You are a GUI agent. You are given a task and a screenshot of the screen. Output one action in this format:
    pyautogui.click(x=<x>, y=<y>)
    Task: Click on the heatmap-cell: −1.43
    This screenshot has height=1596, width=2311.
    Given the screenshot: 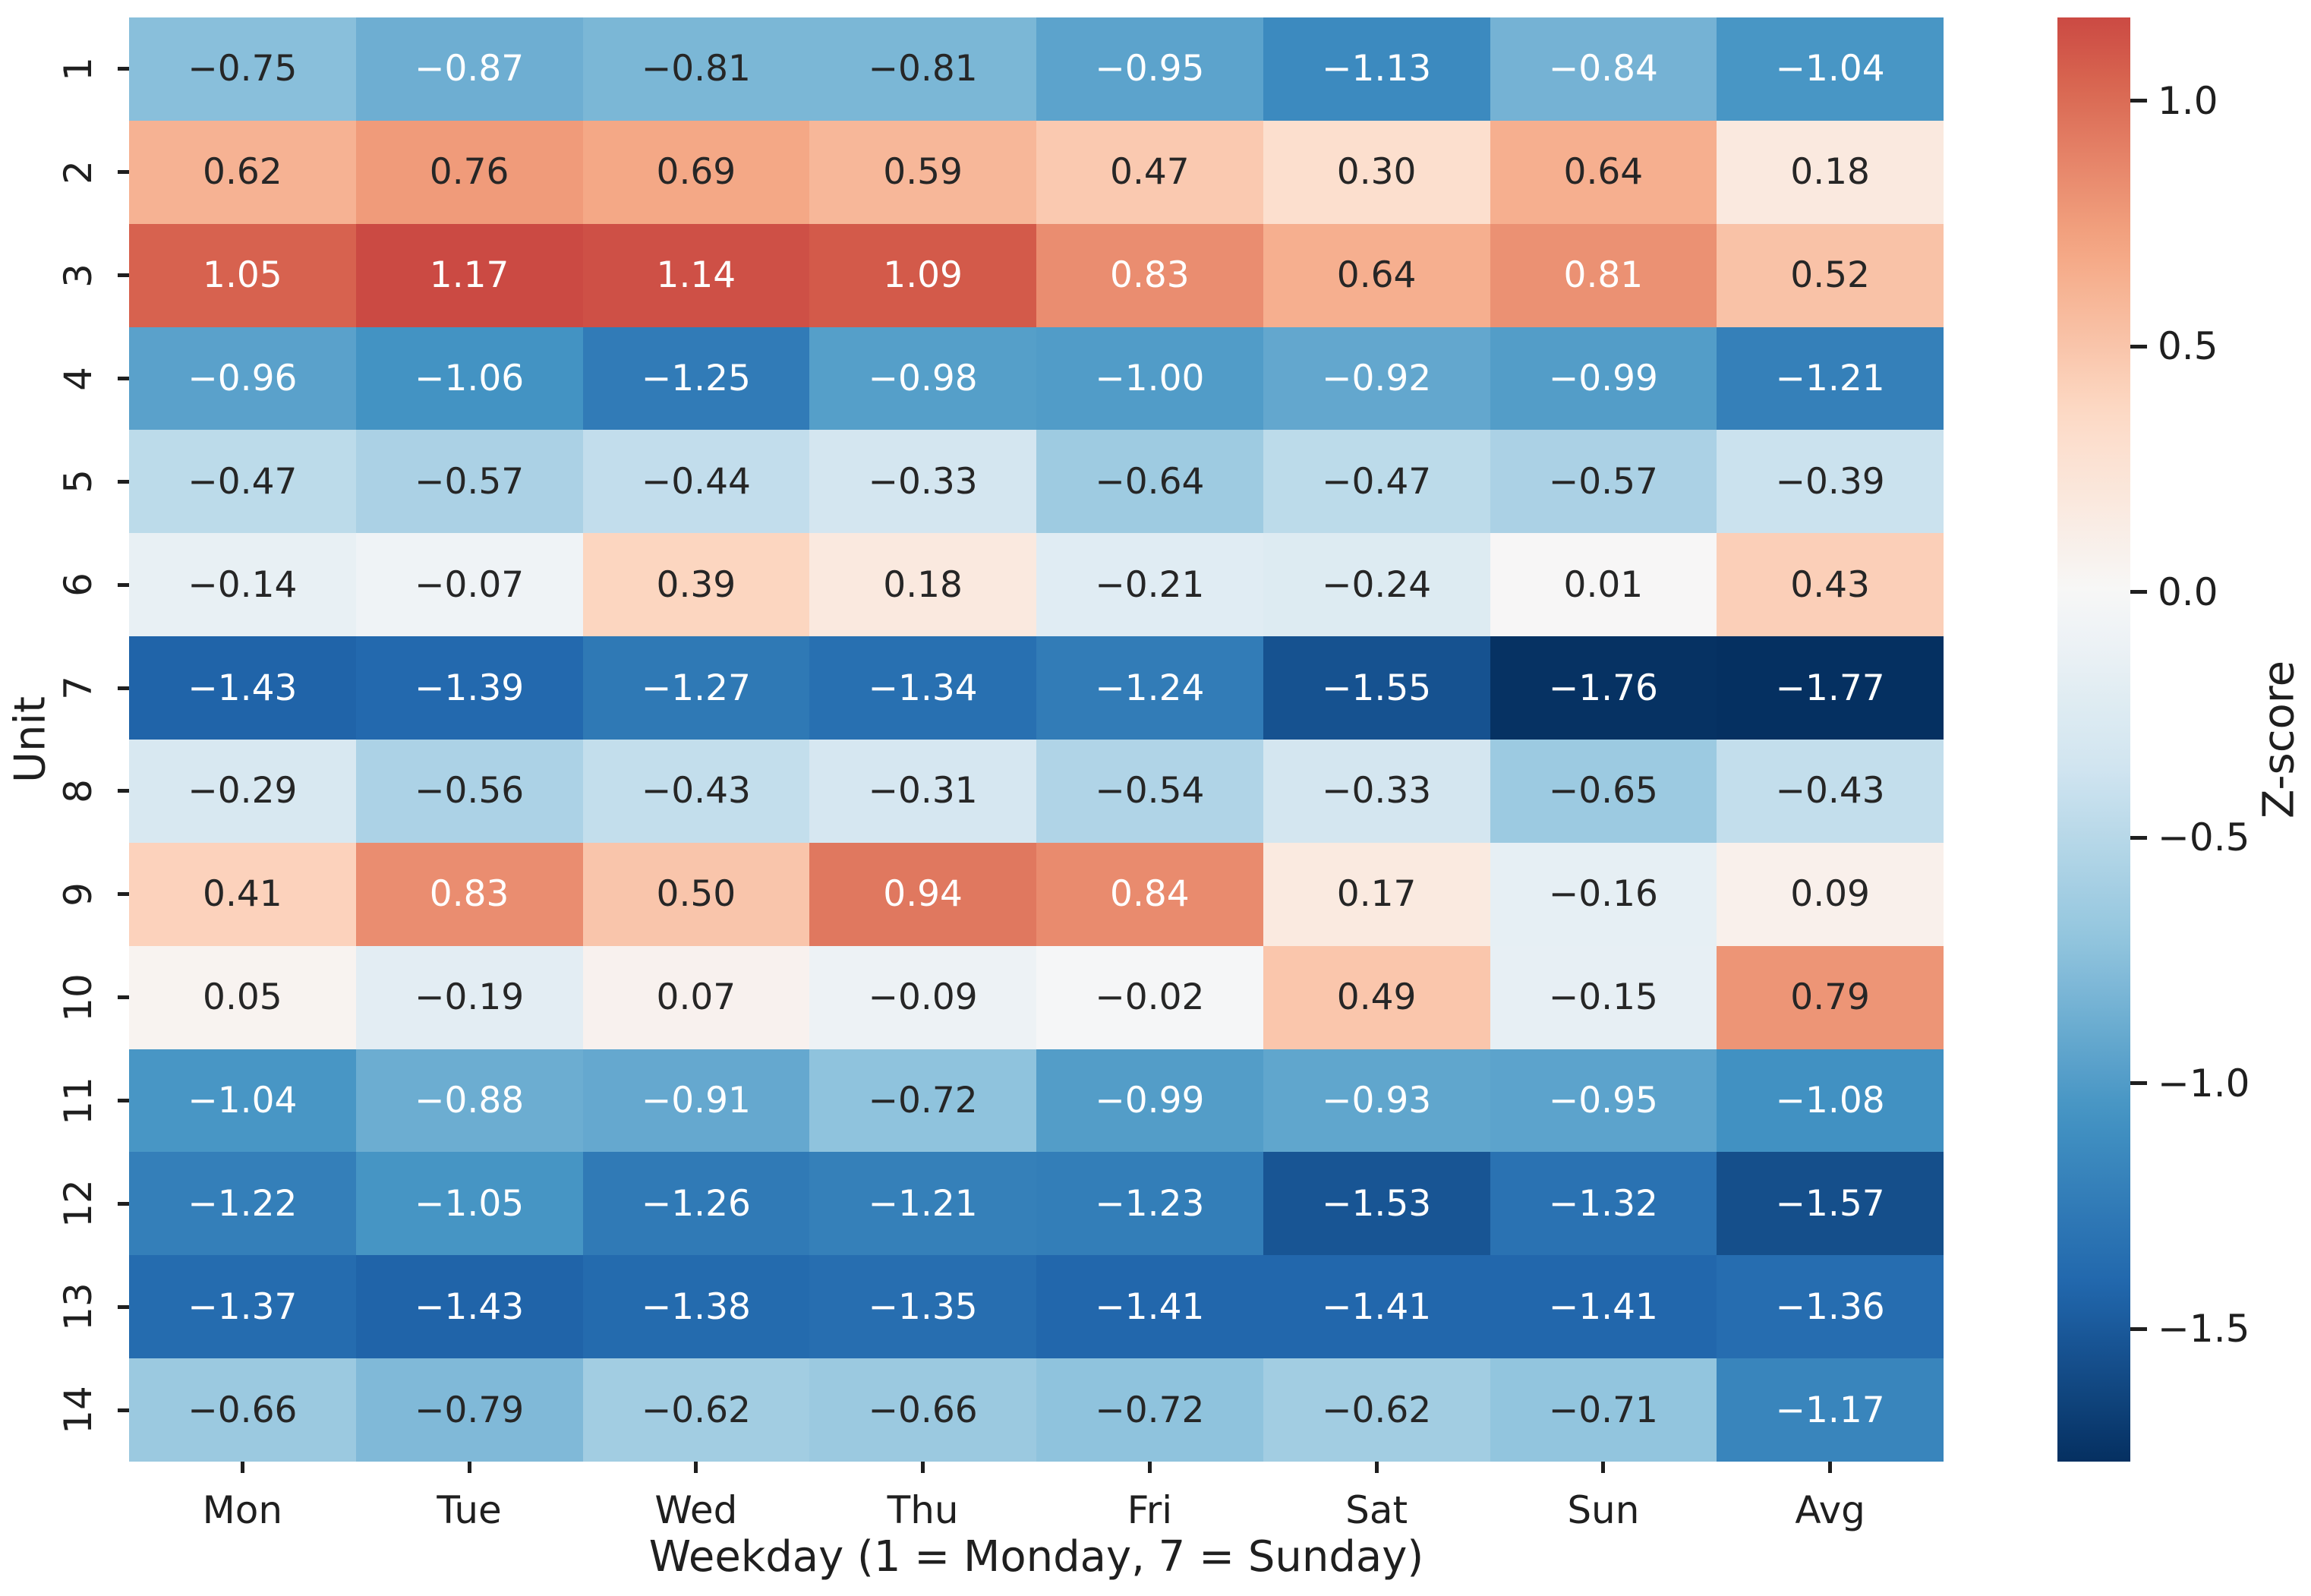 What is the action you would take?
    pyautogui.click(x=469, y=1307)
    